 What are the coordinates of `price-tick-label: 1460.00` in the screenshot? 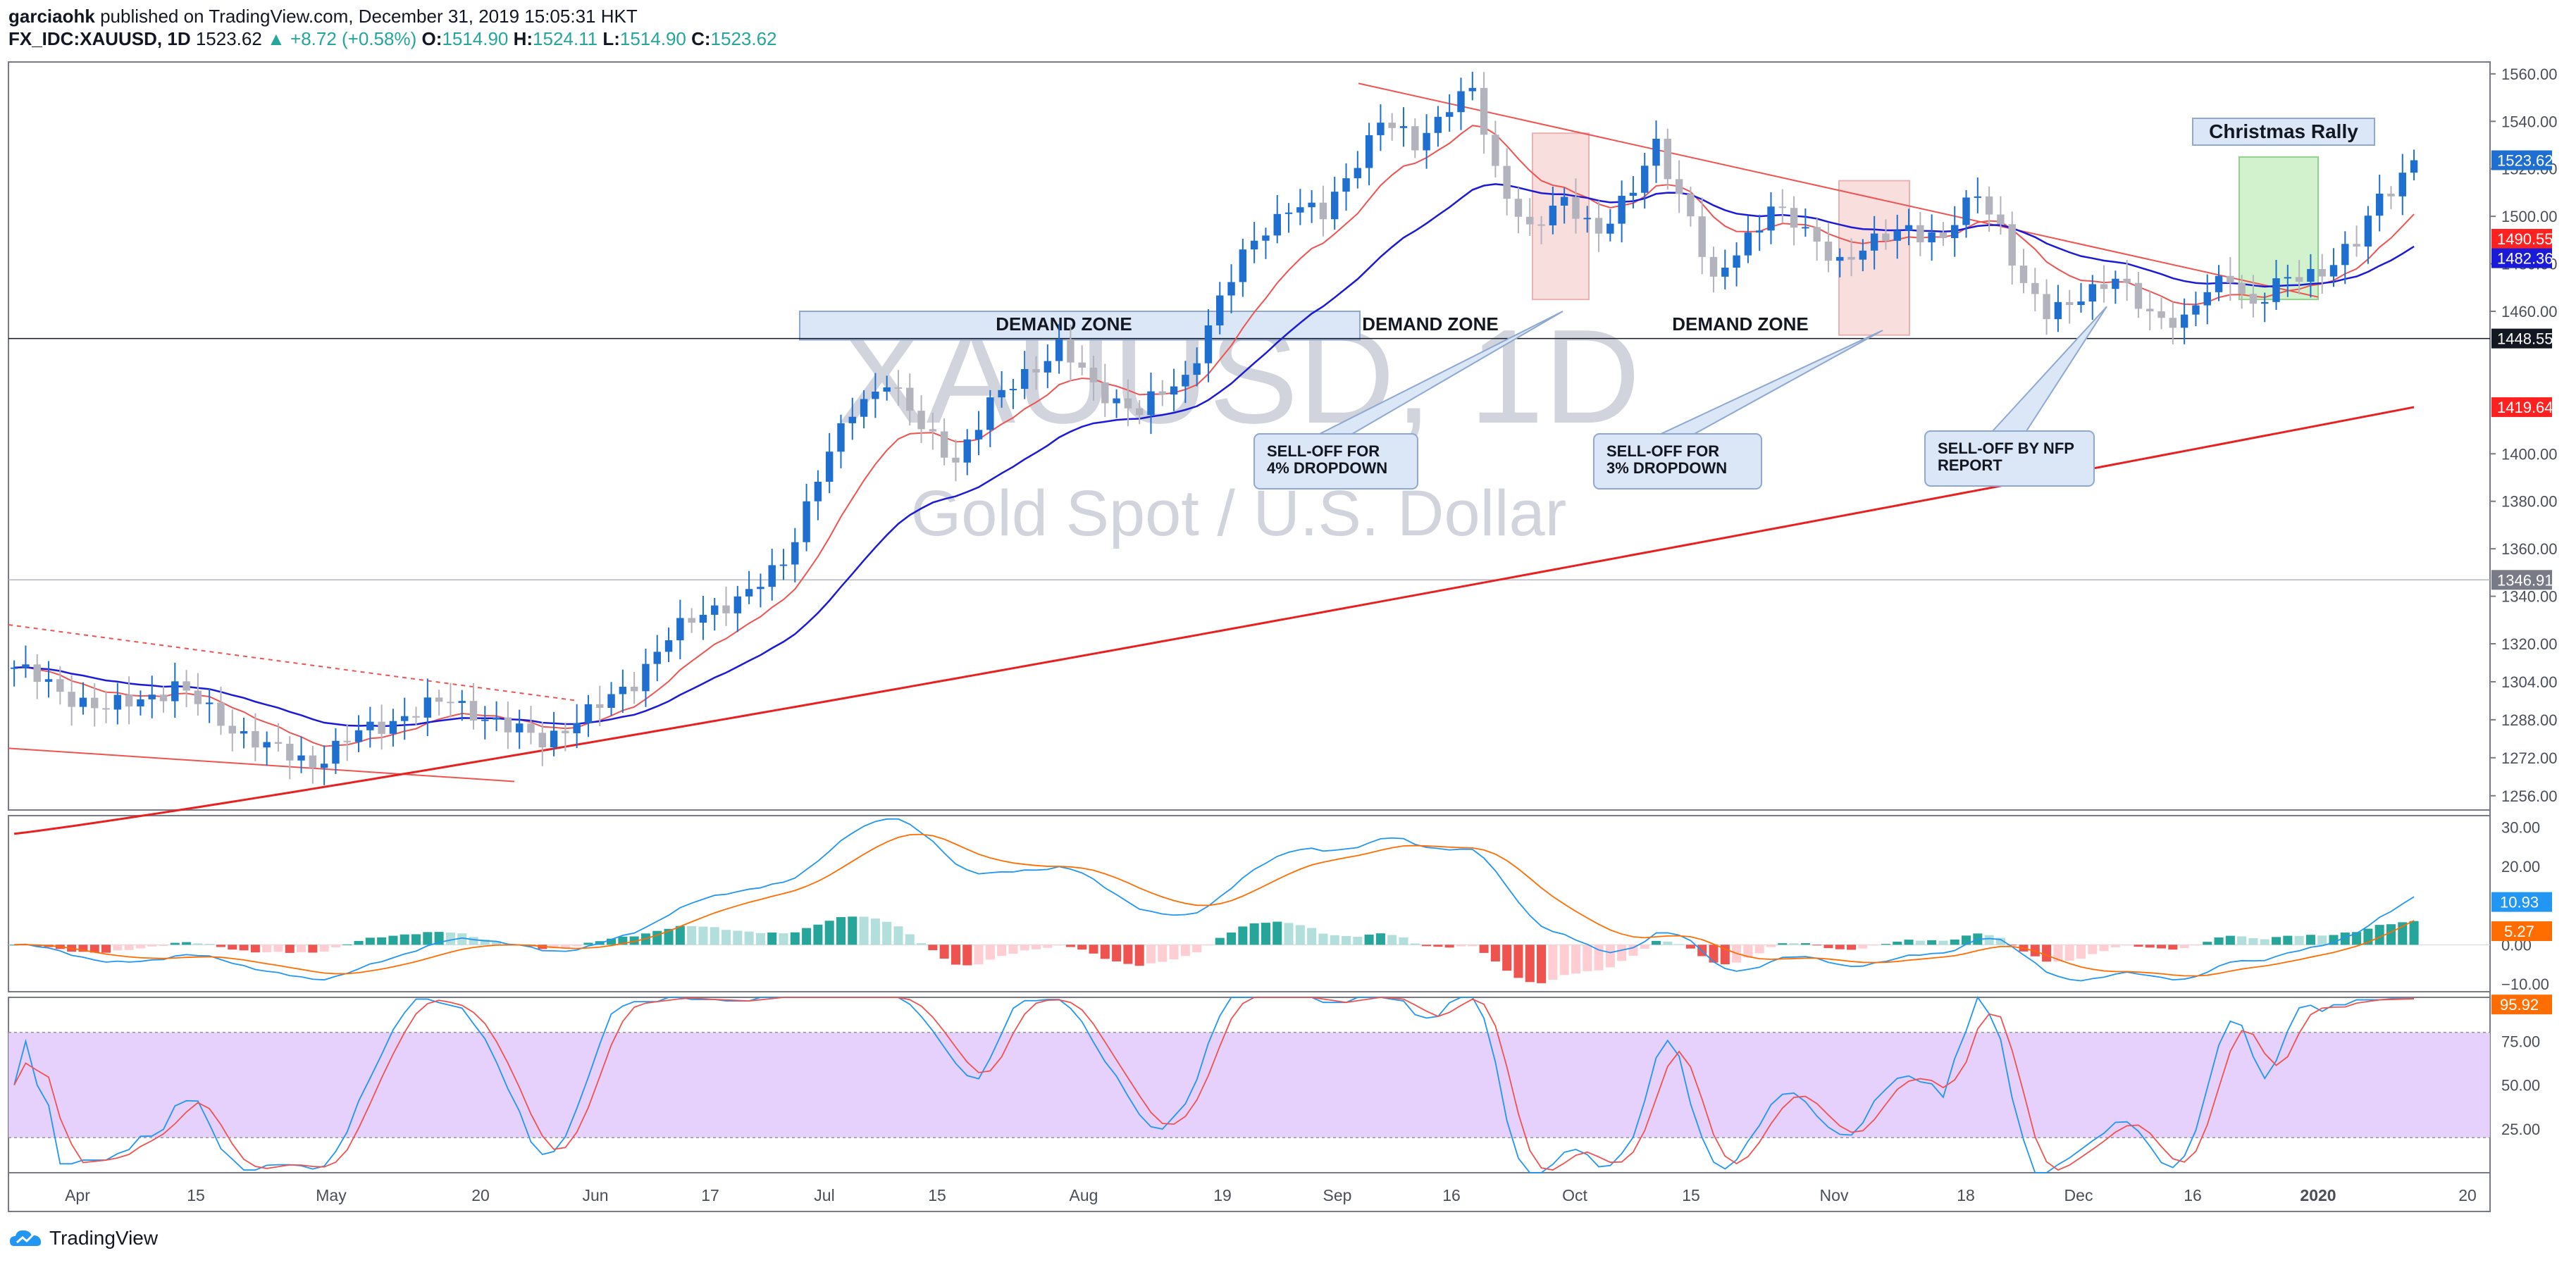 It's located at (2529, 312).